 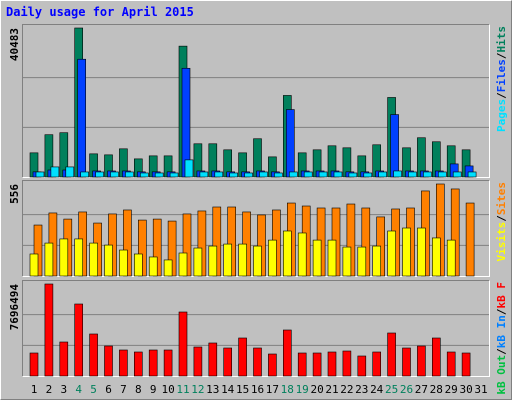 What do you see at coordinates (153, 389) in the screenshot?
I see `x-tick-label: 9` at bounding box center [153, 389].